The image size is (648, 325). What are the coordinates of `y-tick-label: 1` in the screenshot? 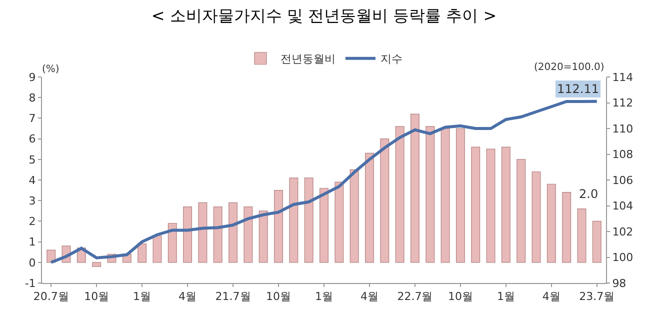 It's located at (32, 242).